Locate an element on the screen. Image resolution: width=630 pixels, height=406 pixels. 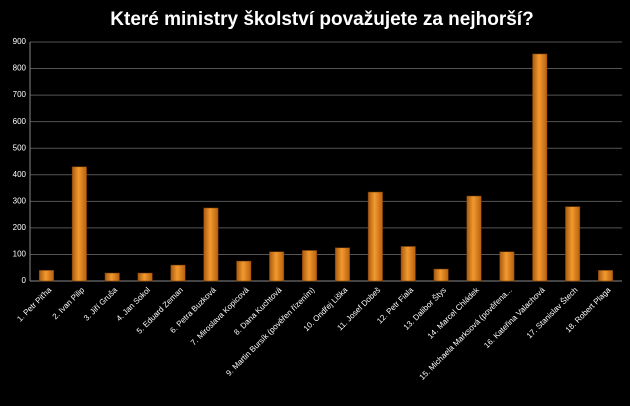
x-tick-label: 1. Petr Piťha is located at coordinates (34, 304).